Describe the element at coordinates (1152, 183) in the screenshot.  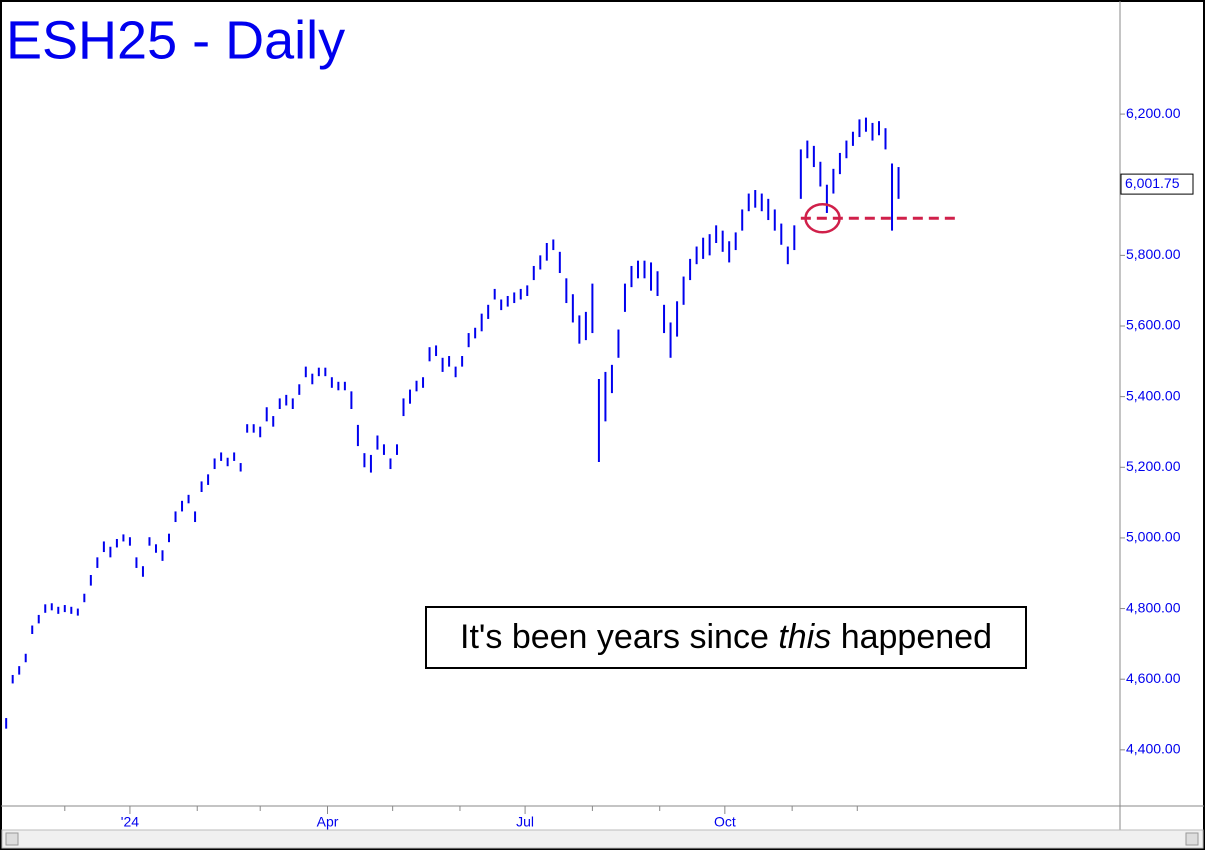
I see `last-price-label: 6,001.75` at that location.